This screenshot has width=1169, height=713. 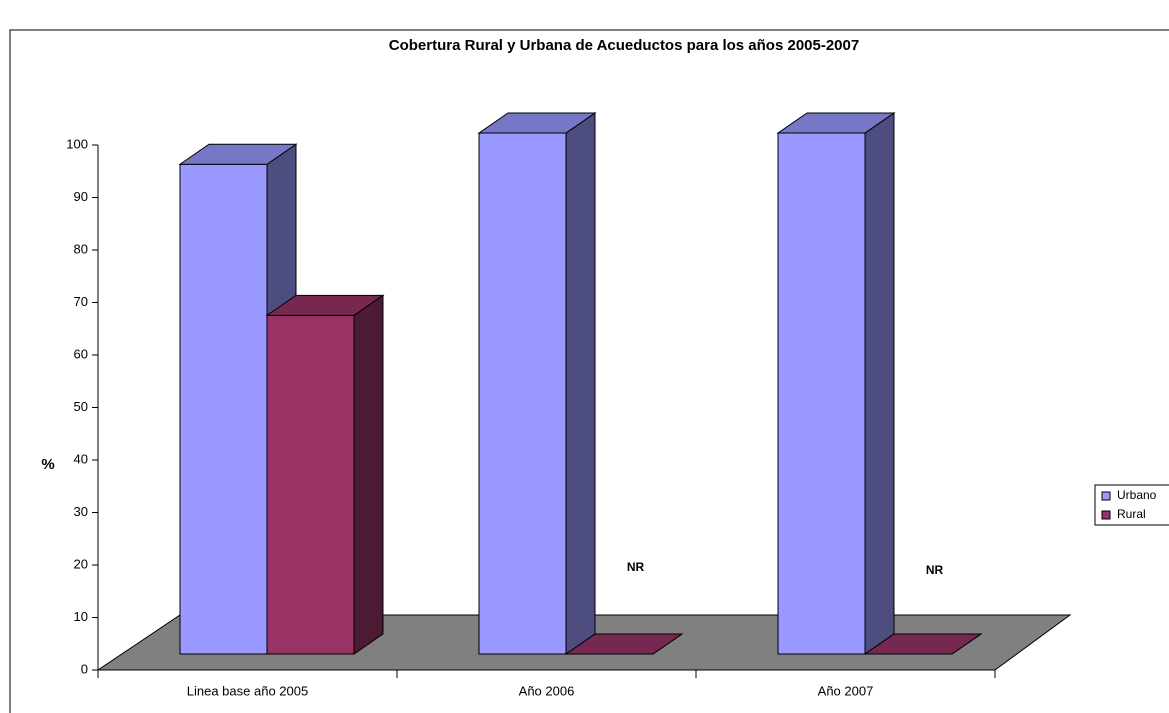 I want to click on legend-label: Urbano, so click(x=1137, y=495).